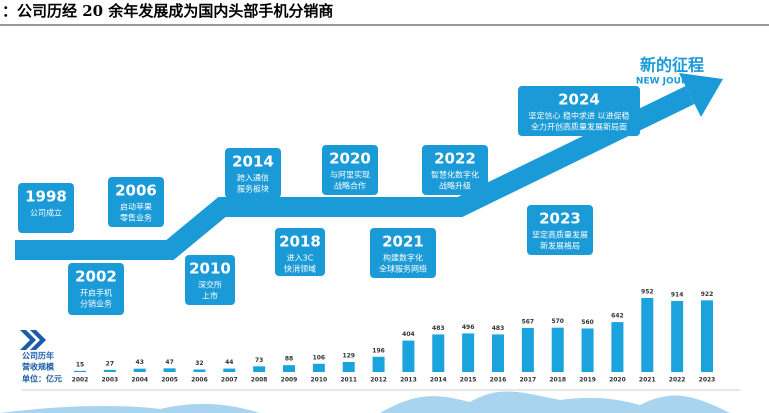  Describe the element at coordinates (96, 277) in the screenshot. I see `milestone-year: 2002` at that location.